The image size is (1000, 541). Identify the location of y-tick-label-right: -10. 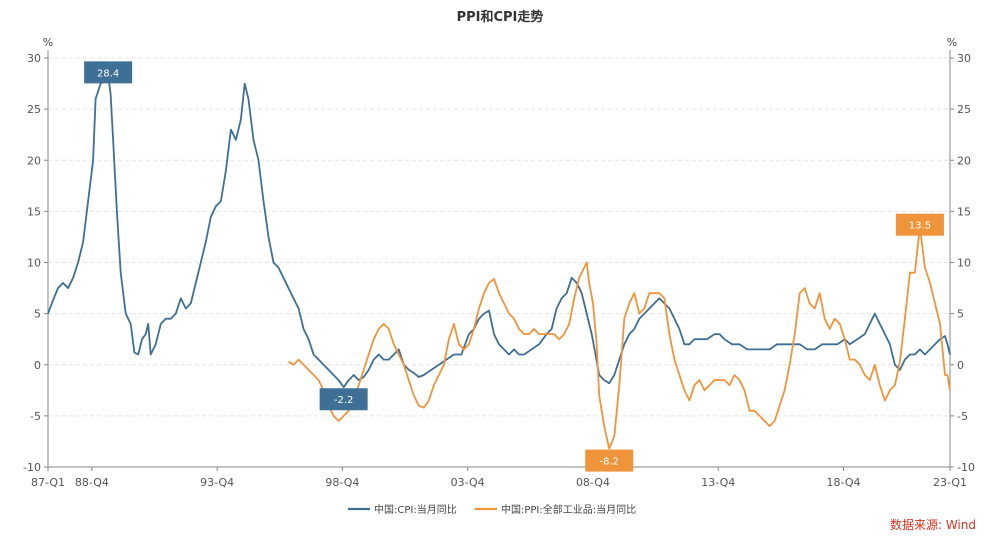
(966, 467).